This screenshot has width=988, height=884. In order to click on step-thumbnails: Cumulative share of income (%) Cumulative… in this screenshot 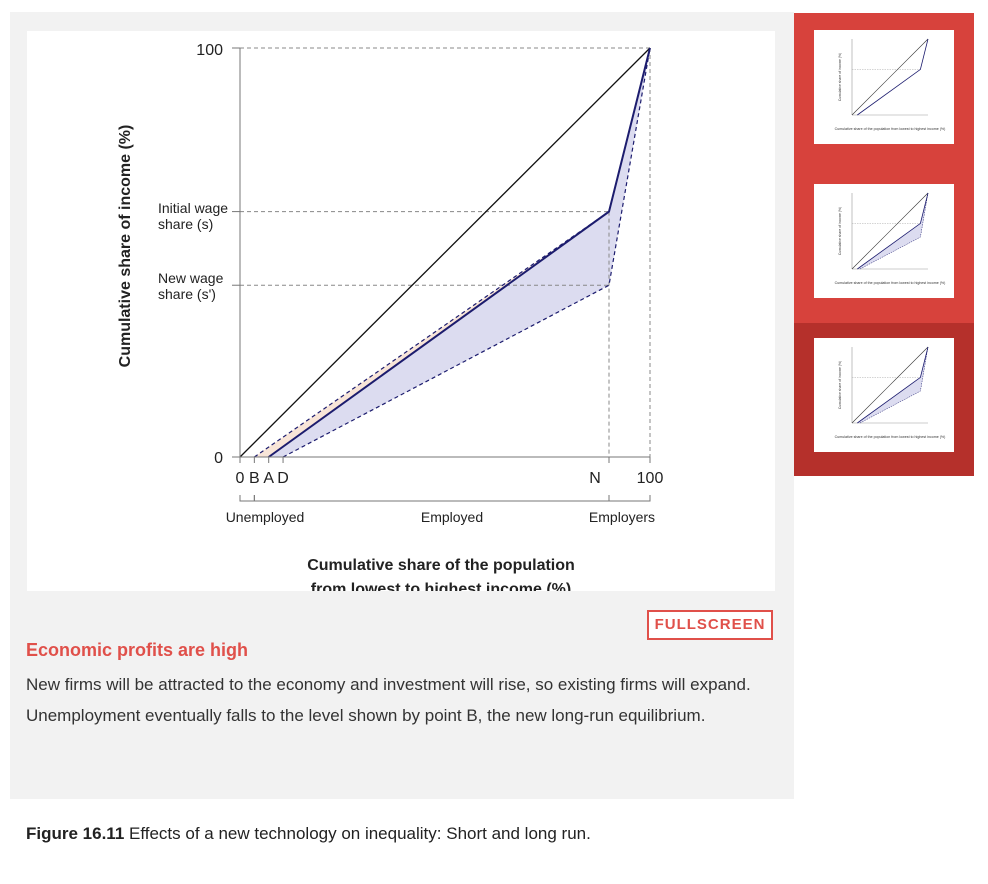, I will do `click(884, 244)`.